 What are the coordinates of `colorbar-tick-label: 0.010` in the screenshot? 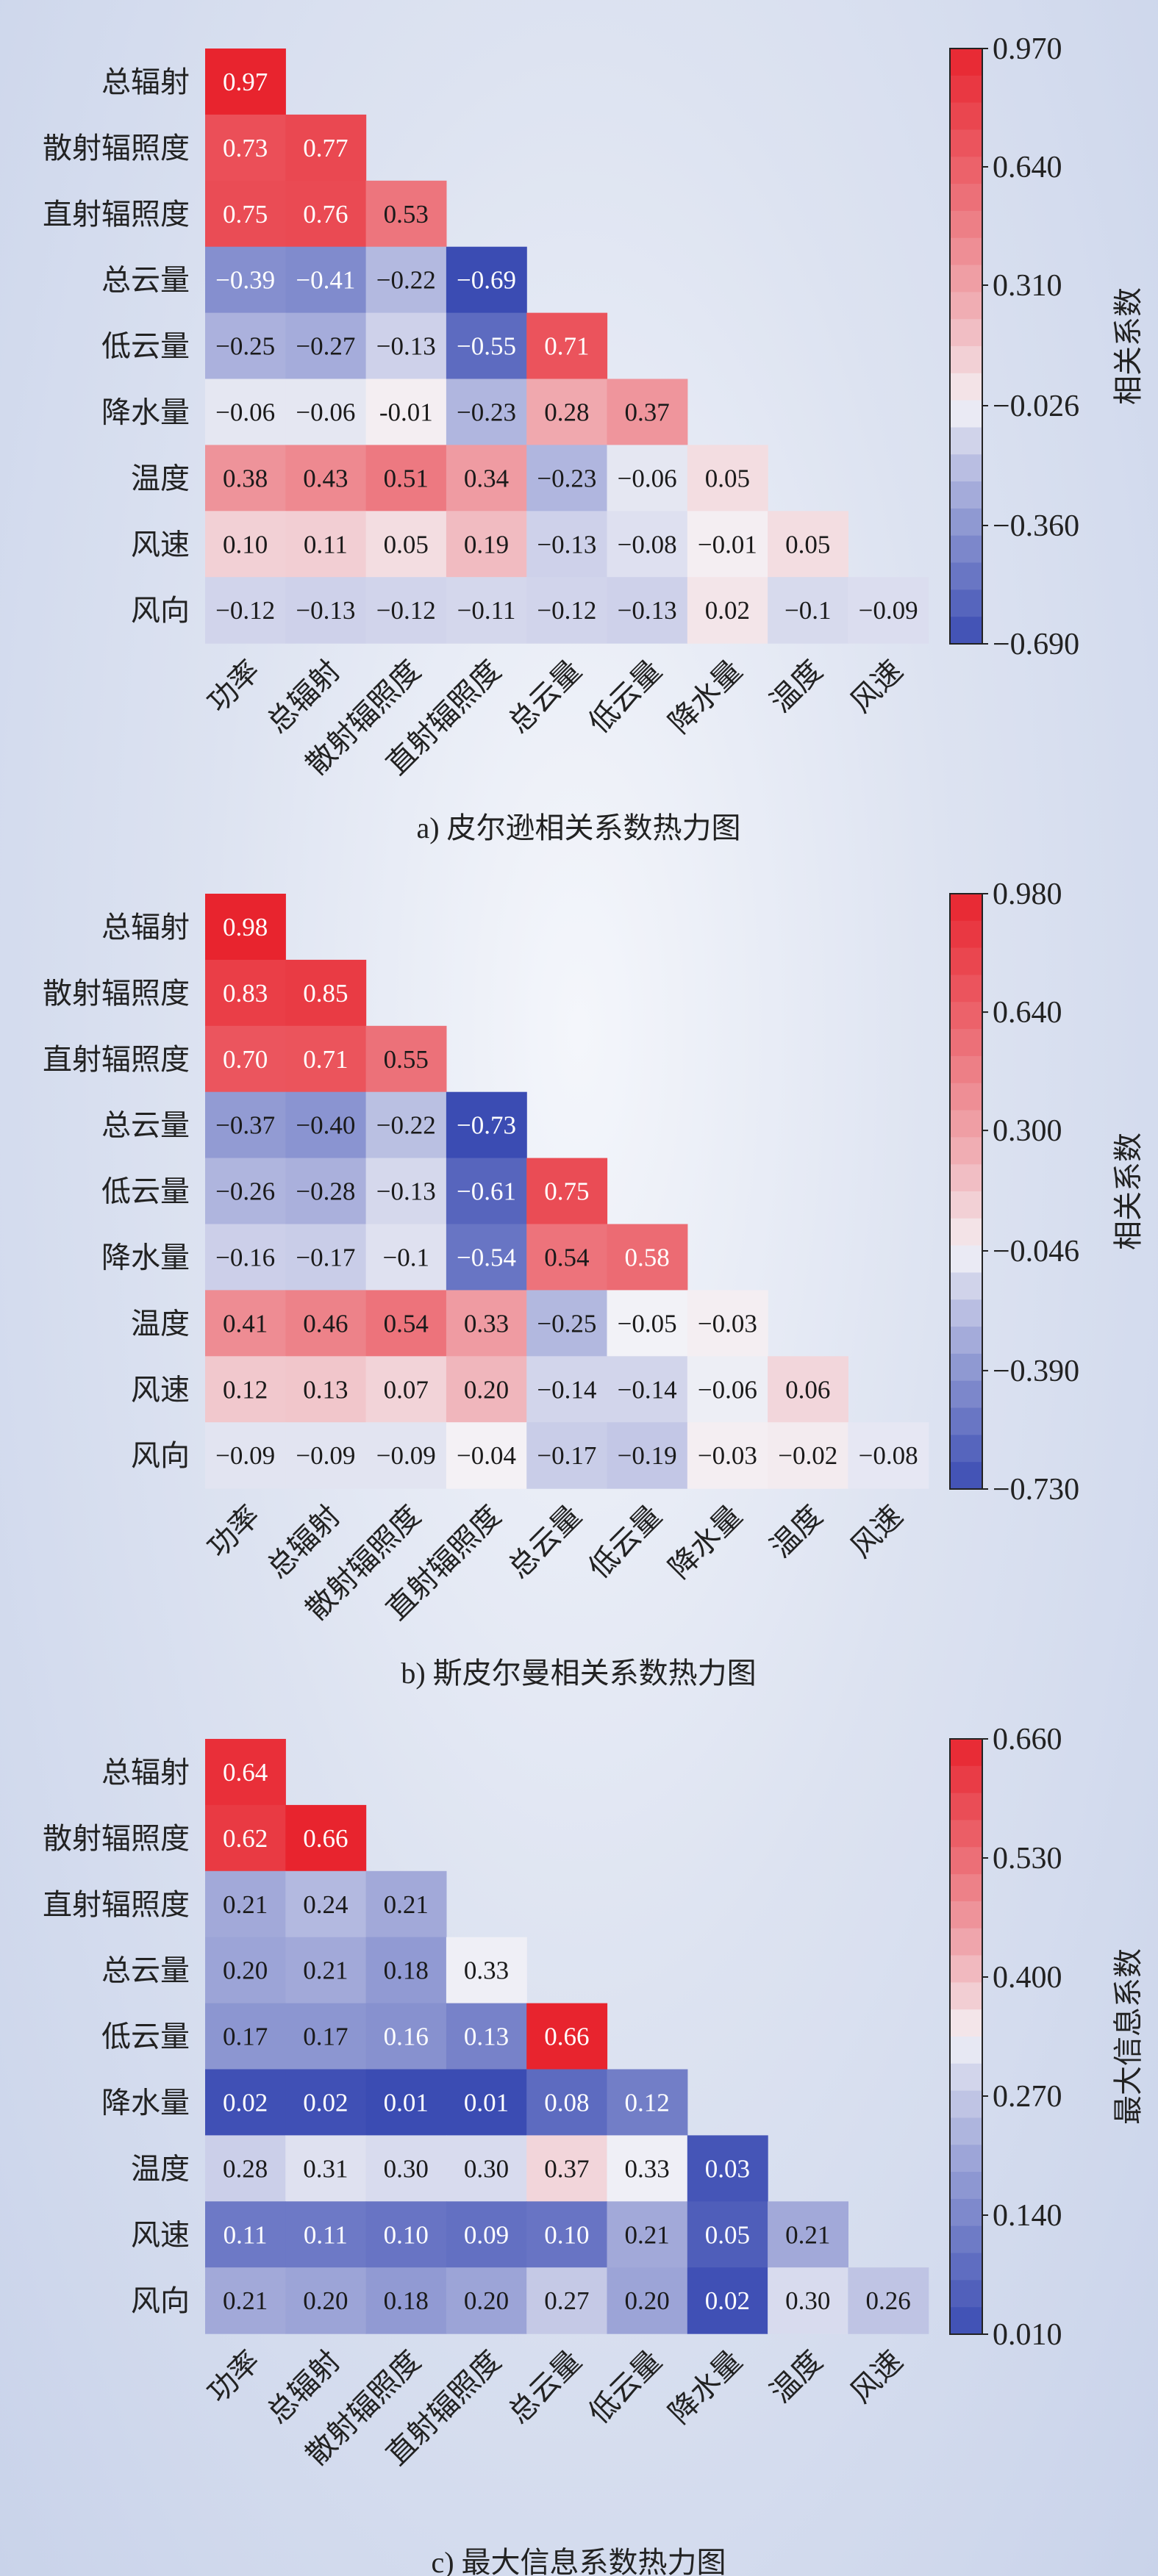 It's located at (1027, 2335).